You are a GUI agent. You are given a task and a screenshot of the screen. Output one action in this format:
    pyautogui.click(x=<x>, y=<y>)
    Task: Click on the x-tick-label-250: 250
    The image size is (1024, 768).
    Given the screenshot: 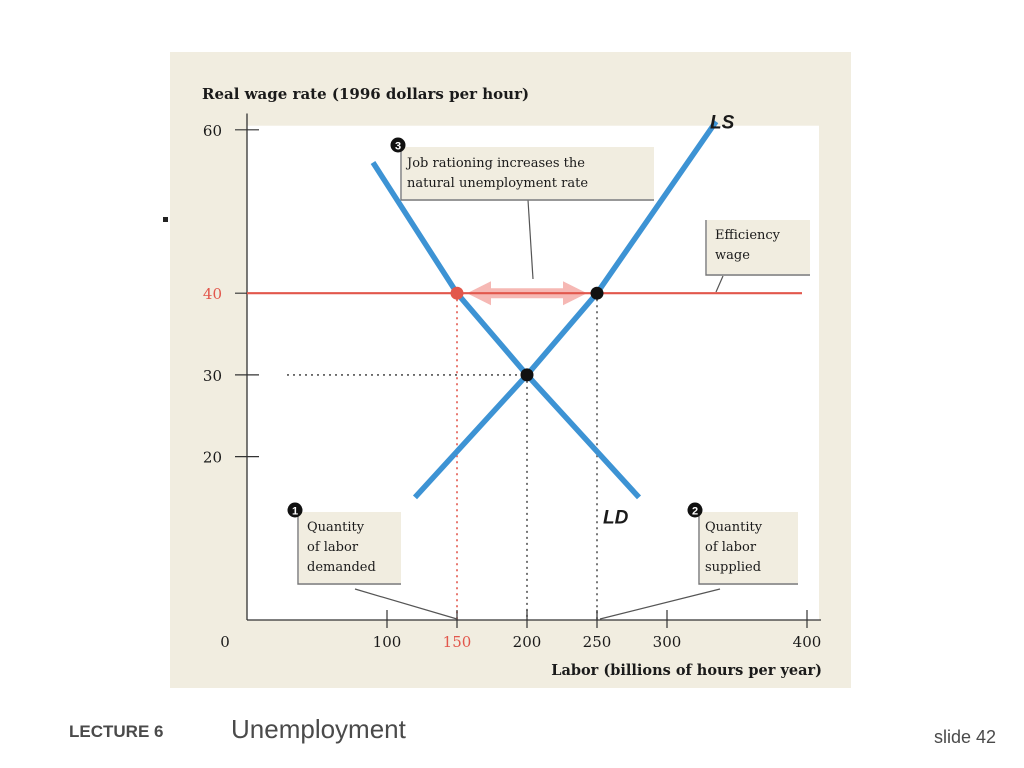 What is the action you would take?
    pyautogui.click(x=597, y=642)
    